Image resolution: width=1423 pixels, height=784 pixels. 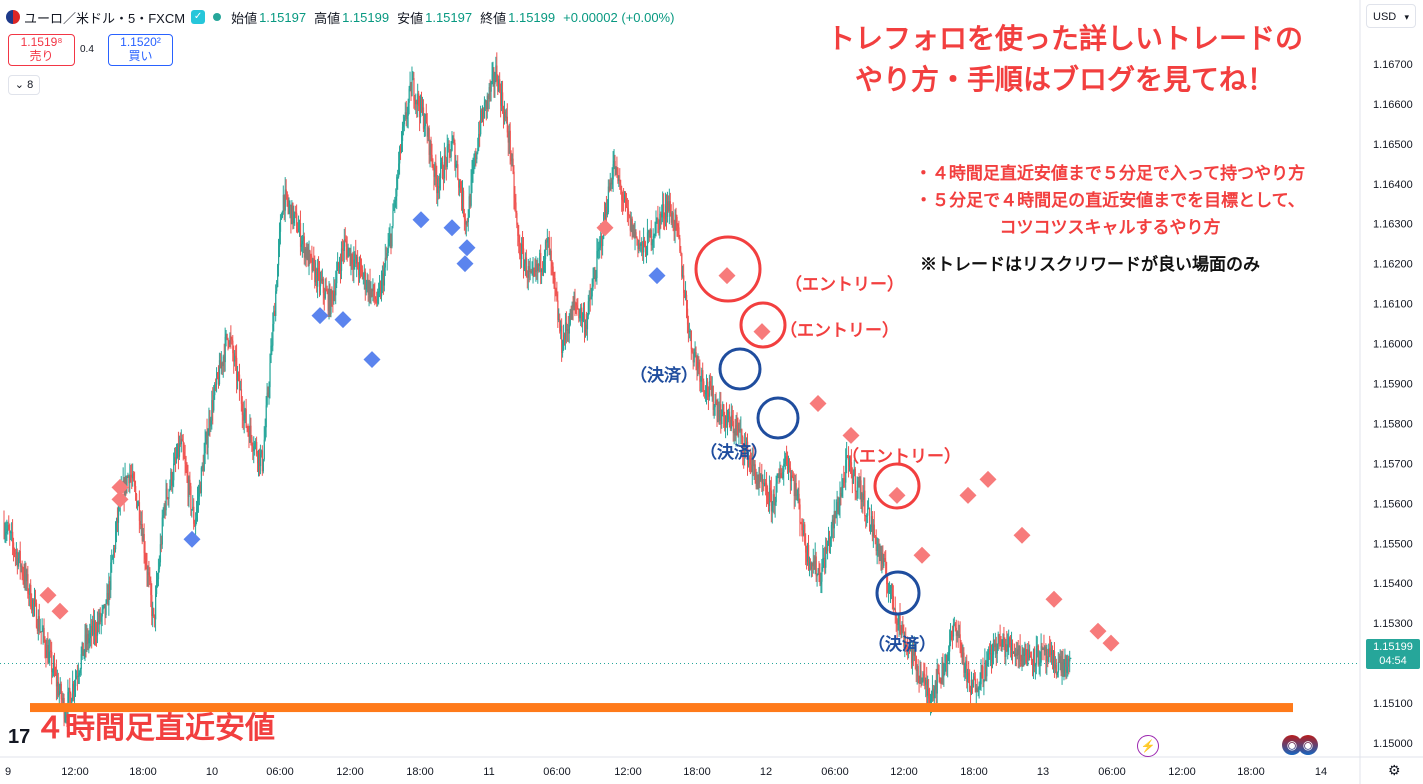 I want to click on entry-circle, so click(x=763, y=325).